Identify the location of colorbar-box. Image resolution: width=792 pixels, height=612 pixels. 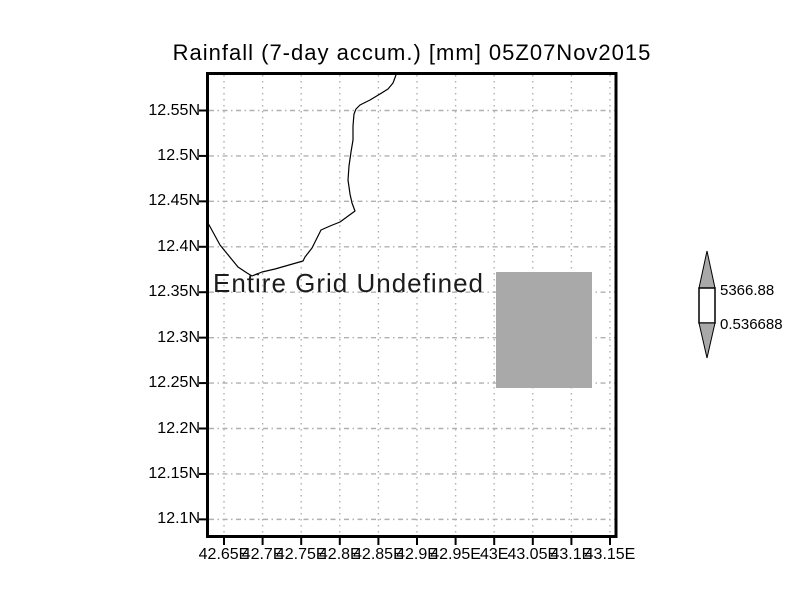
(707, 305).